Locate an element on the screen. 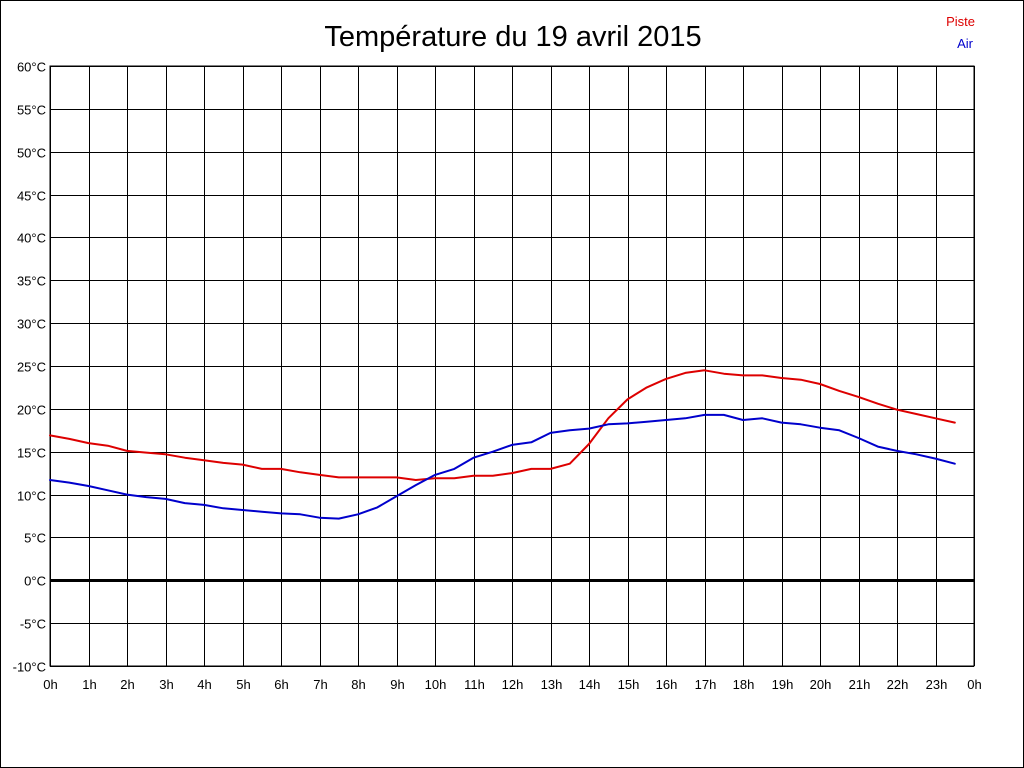 The width and height of the screenshot is (1024, 768). x-tick-label: 12h is located at coordinates (513, 684).